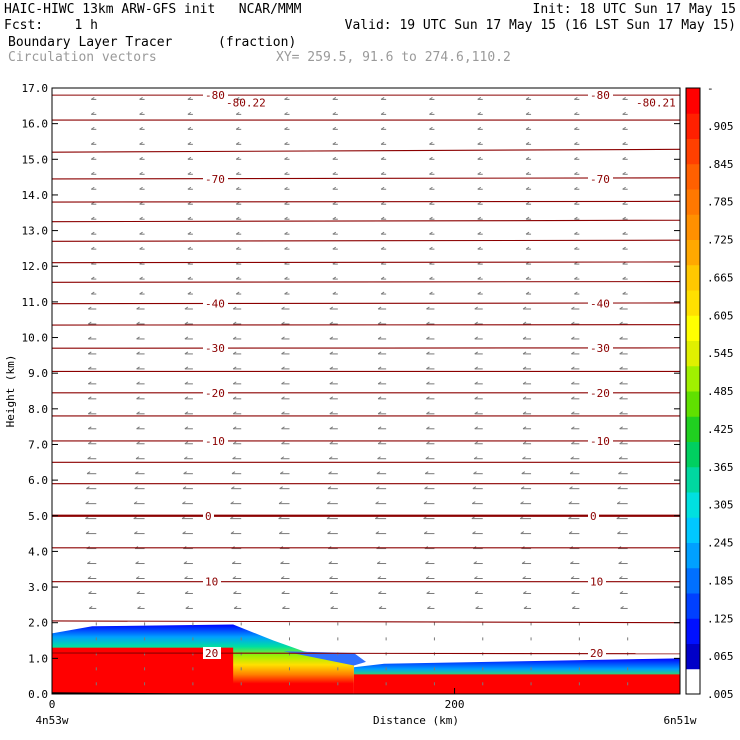 Image resolution: width=740 pixels, height=740 pixels. What do you see at coordinates (720, 277) in the screenshot?
I see `colorbar-label: .665` at bounding box center [720, 277].